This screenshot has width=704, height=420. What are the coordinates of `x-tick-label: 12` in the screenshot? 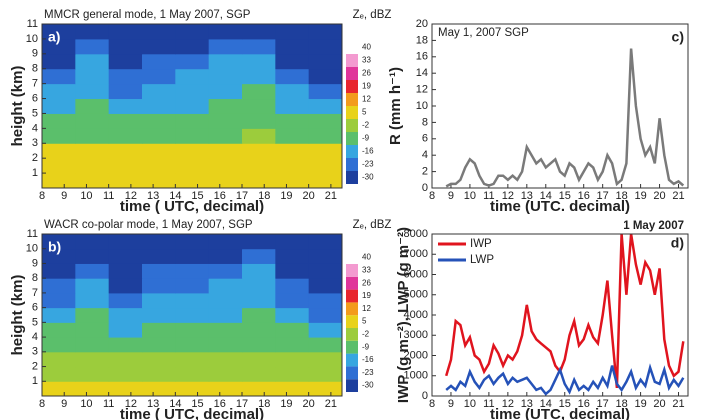 It's located at (131, 196).